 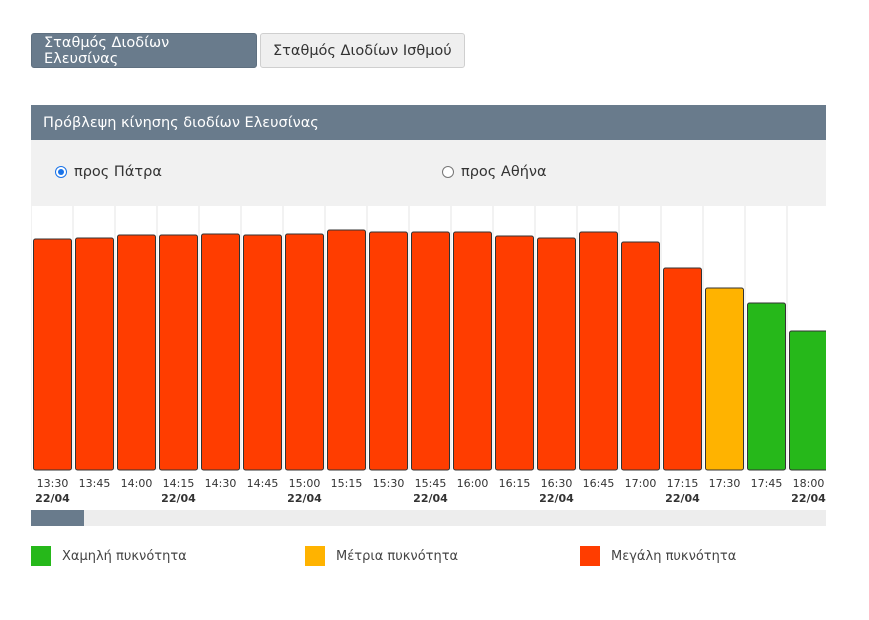 I want to click on direction-option-athina: προς Αθήνα, so click(x=494, y=172).